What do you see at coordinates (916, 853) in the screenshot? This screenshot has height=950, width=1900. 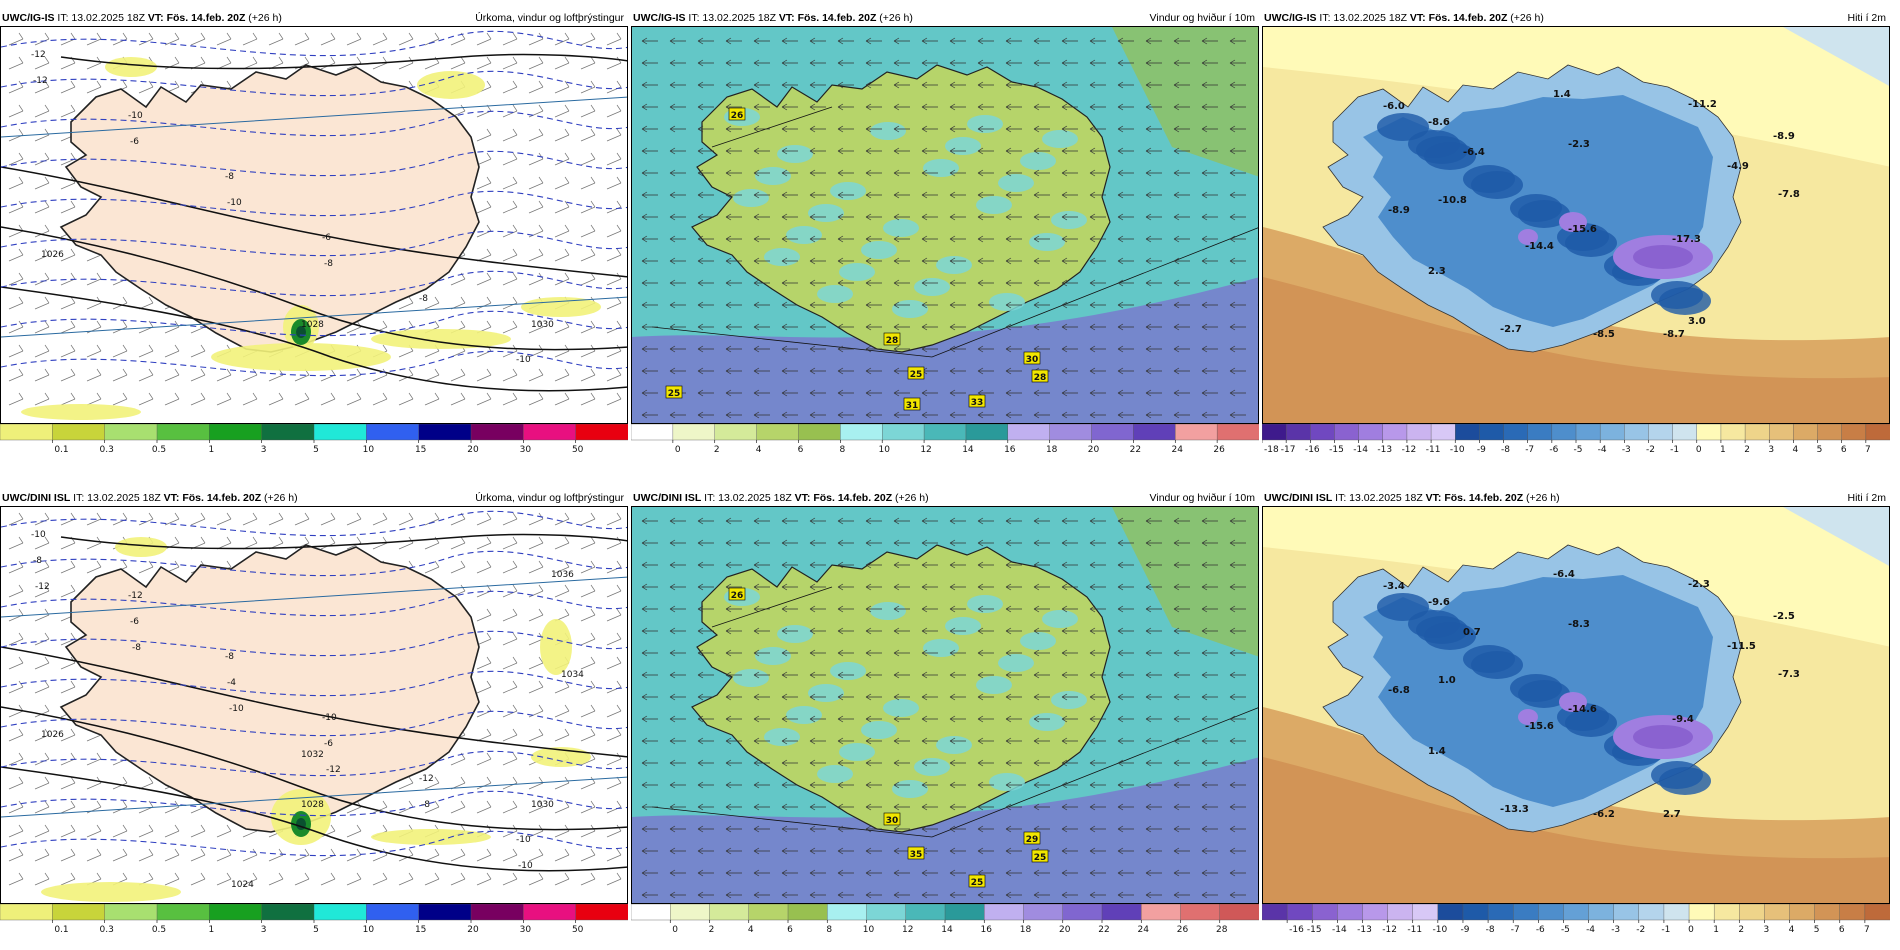 I see `gust-label: 35` at bounding box center [916, 853].